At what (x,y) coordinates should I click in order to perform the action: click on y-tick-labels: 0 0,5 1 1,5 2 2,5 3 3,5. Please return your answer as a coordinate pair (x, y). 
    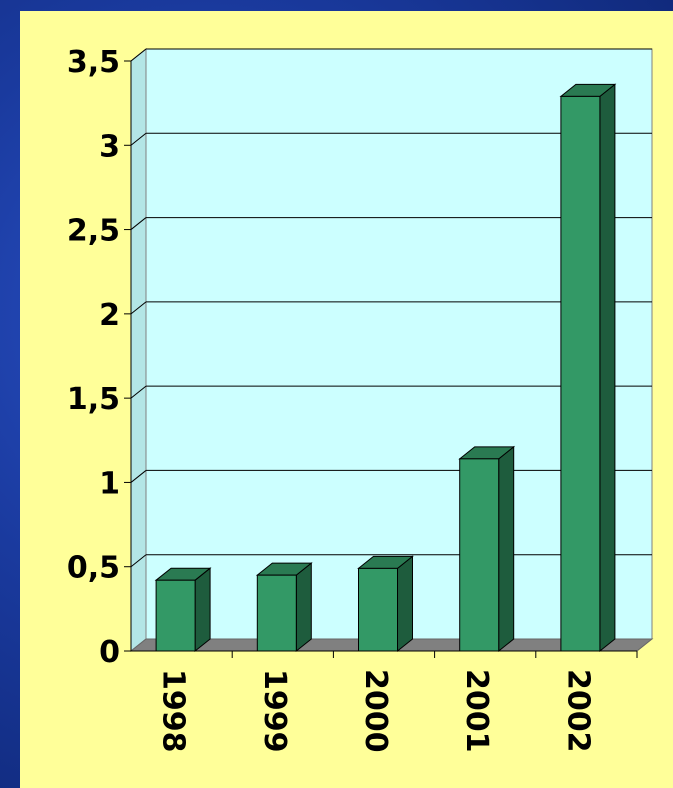
    Looking at the image, I should click on (93, 357).